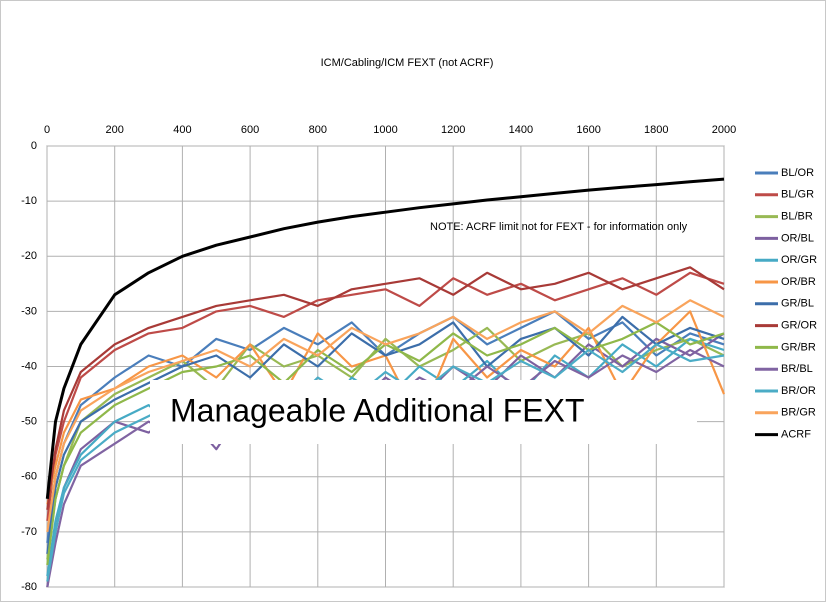  I want to click on x-tick-label: 2000, so click(724, 130).